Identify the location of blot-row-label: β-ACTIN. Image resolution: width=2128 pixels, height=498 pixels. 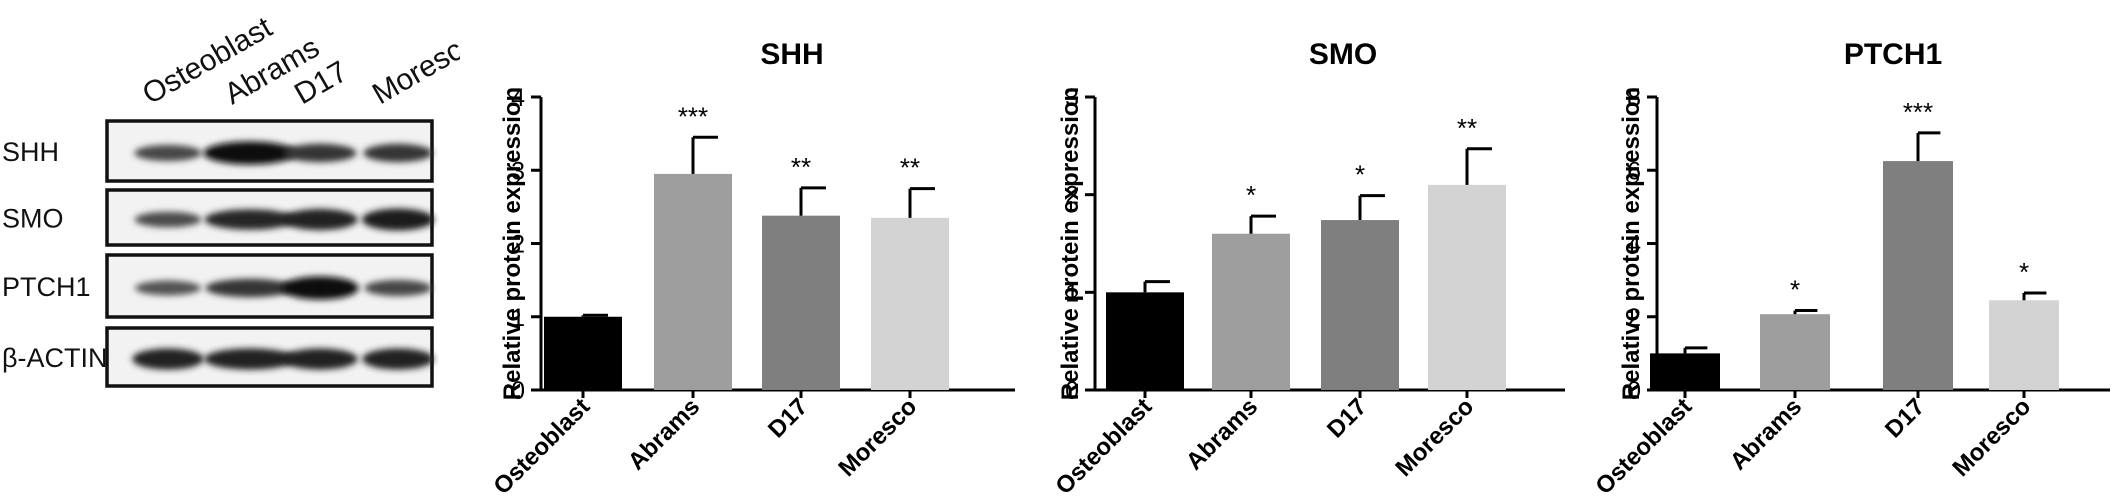
(55, 358).